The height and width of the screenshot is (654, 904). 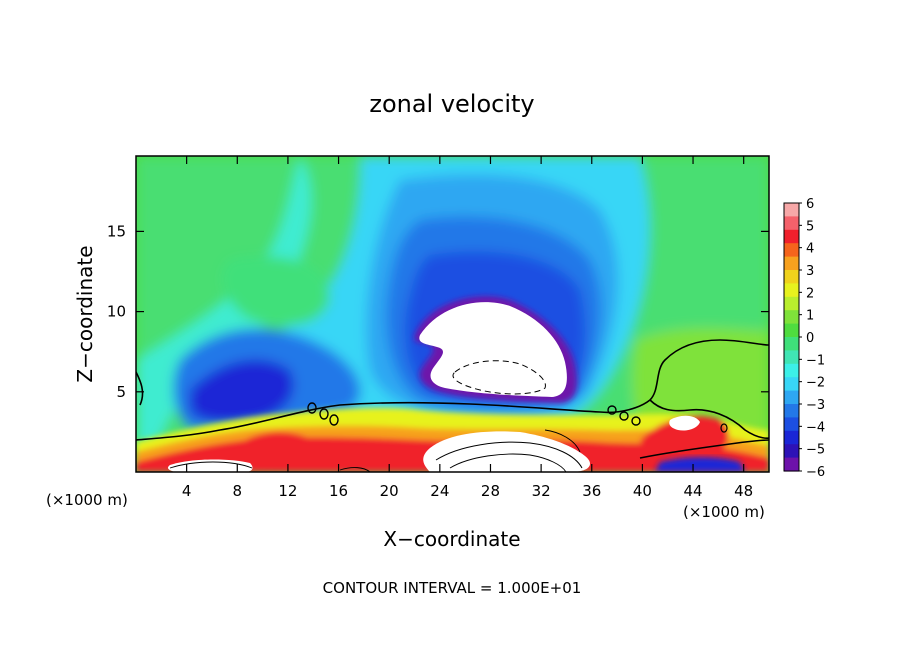 What do you see at coordinates (389, 491) in the screenshot?
I see `x-tick-label: 20` at bounding box center [389, 491].